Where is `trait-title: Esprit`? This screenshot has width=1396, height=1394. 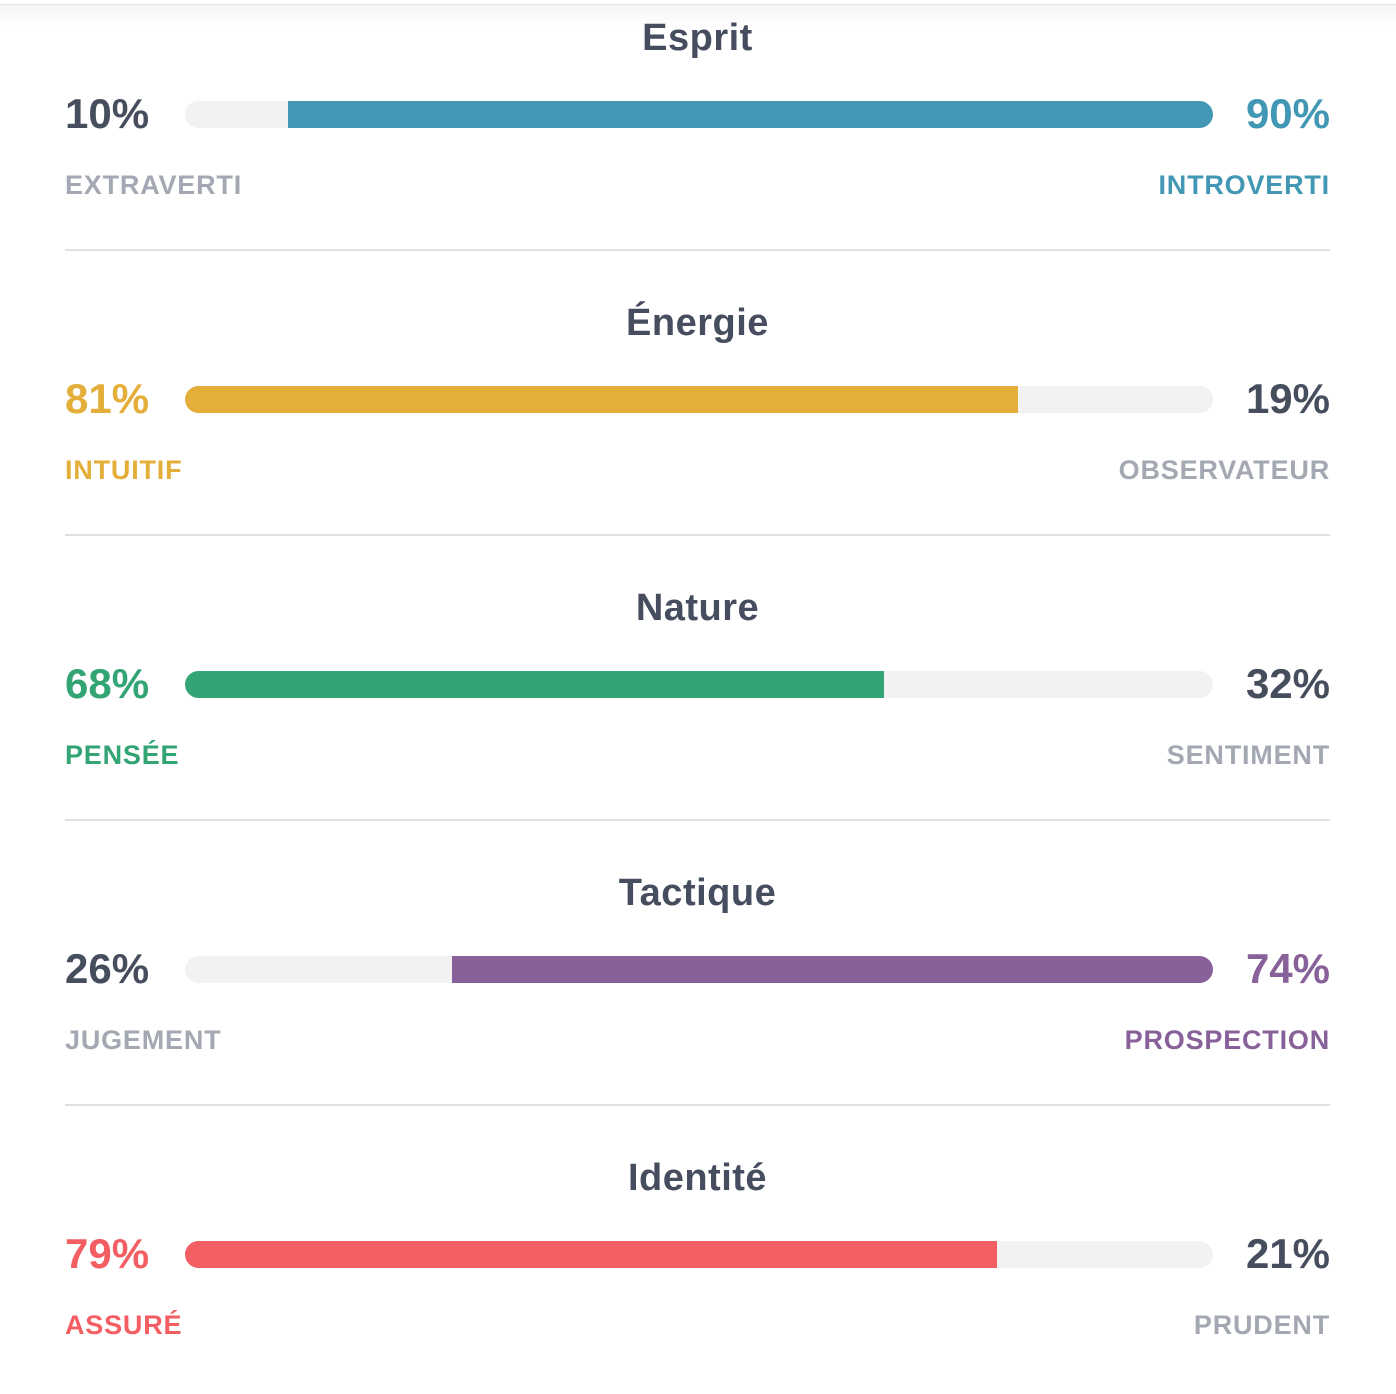 trait-title: Esprit is located at coordinates (697, 38).